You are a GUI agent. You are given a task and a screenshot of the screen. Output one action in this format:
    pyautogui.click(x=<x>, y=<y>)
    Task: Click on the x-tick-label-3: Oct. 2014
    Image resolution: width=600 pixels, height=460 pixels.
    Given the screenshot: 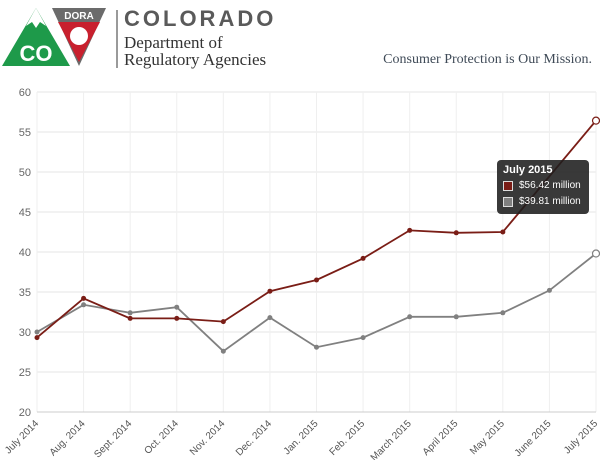 What is the action you would take?
    pyautogui.click(x=161, y=437)
    